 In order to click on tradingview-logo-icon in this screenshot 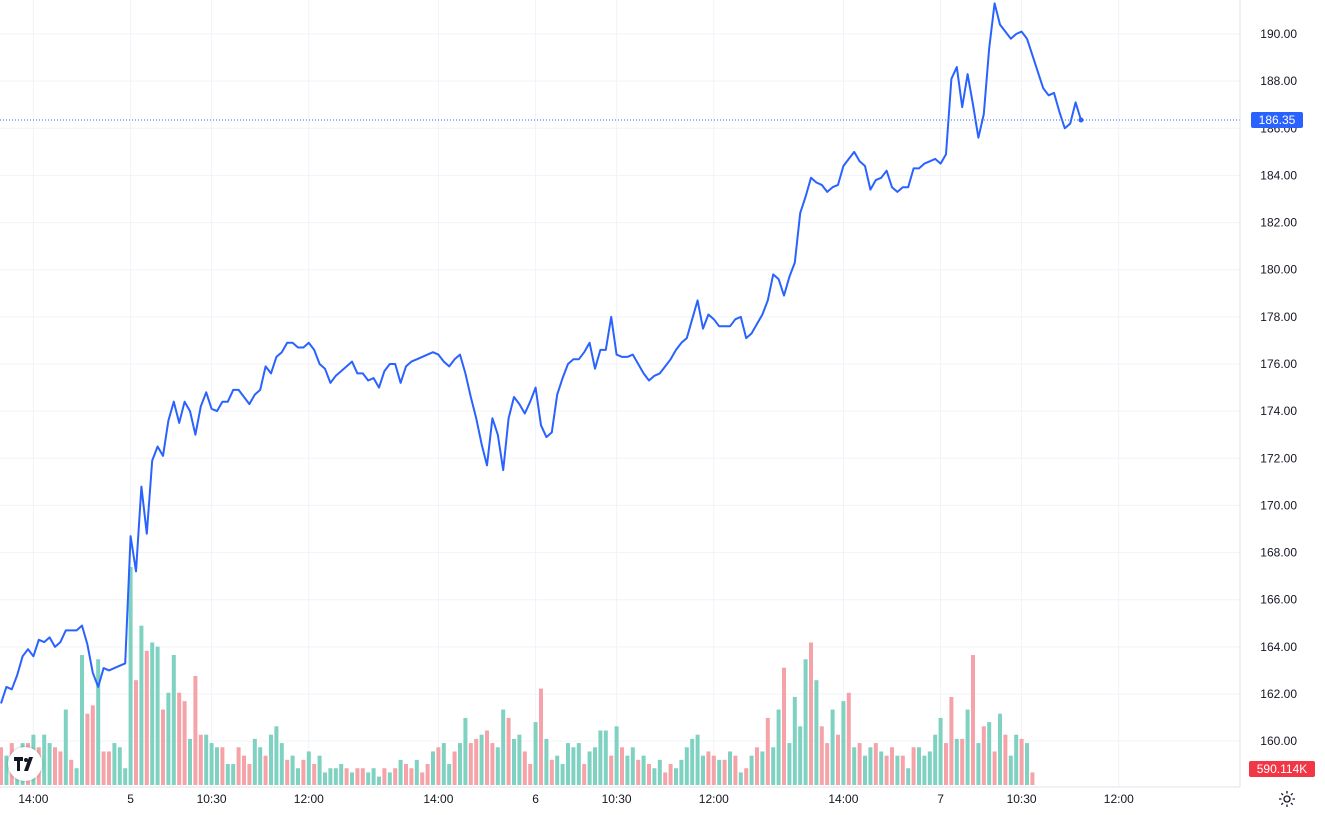, I will do `click(25, 764)`.